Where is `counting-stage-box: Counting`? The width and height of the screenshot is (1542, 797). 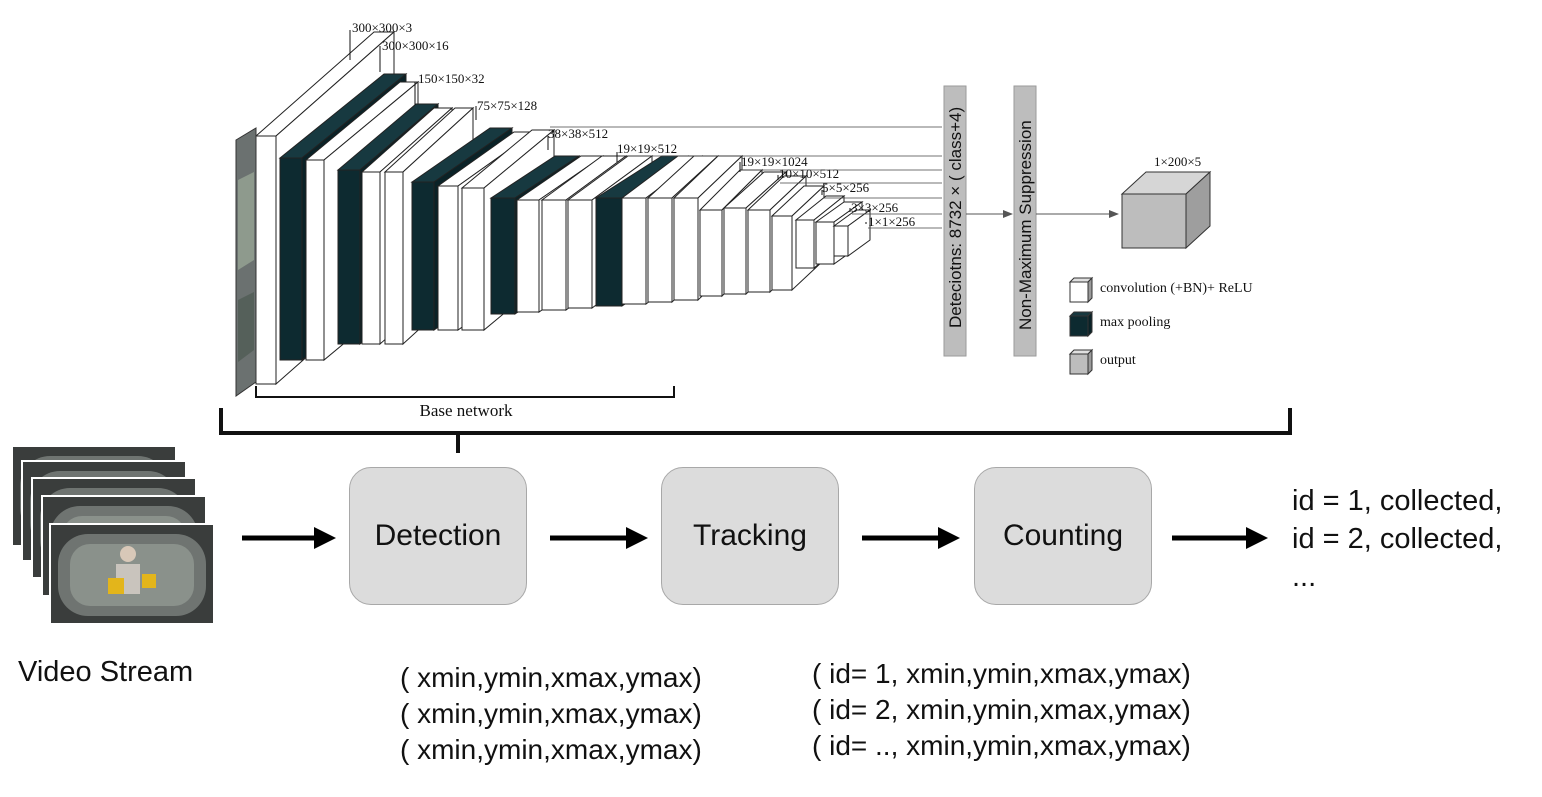
counting-stage-box: Counting is located at coordinates (1063, 536).